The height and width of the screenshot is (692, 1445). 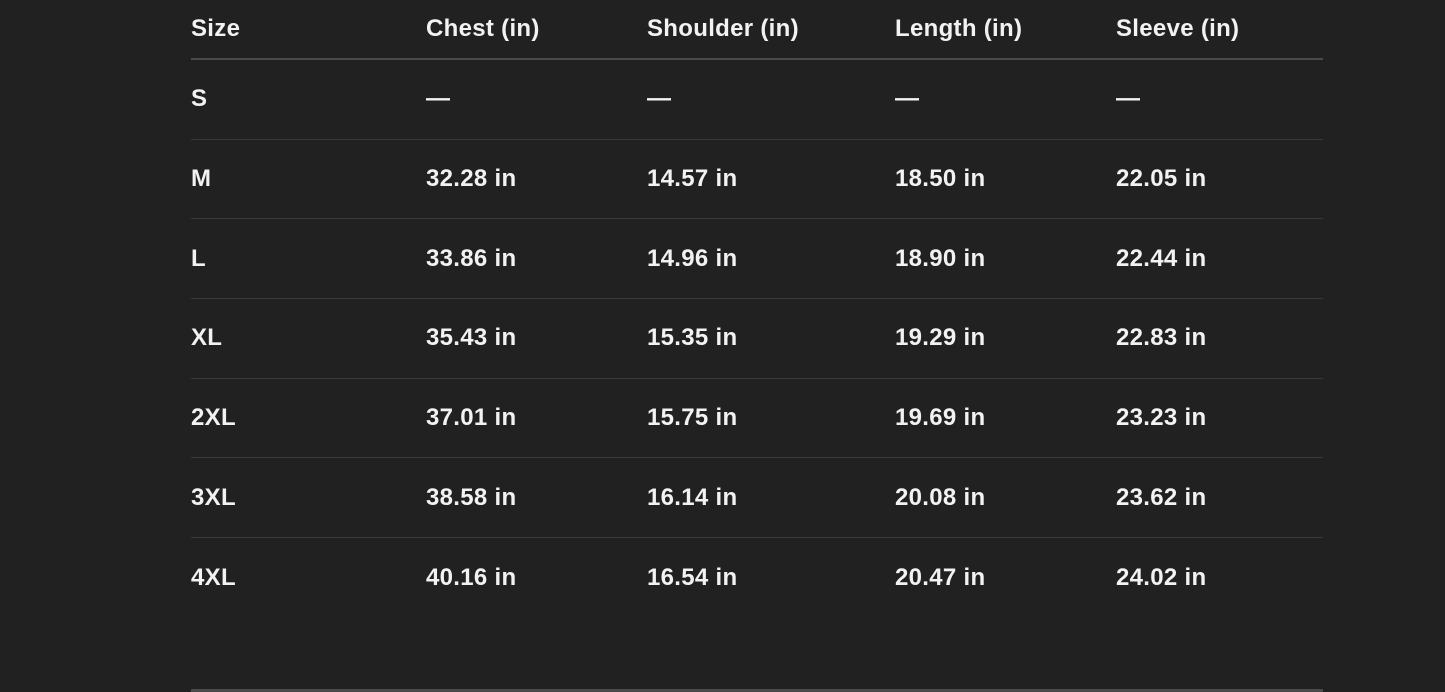 What do you see at coordinates (471, 338) in the screenshot?
I see `cell-chest: 35.43 in` at bounding box center [471, 338].